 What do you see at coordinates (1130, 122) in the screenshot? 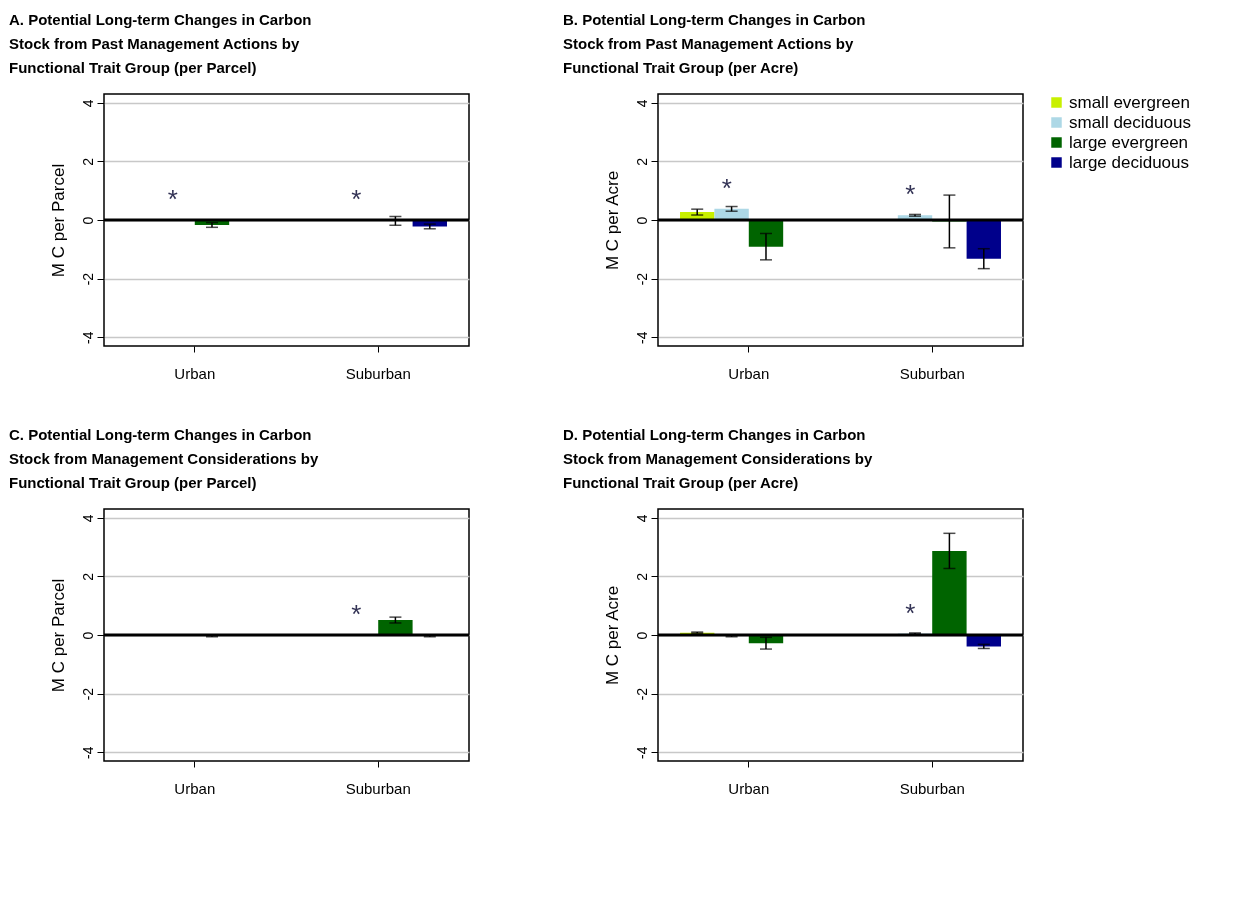
I see `legend-label: small deciduous` at bounding box center [1130, 122].